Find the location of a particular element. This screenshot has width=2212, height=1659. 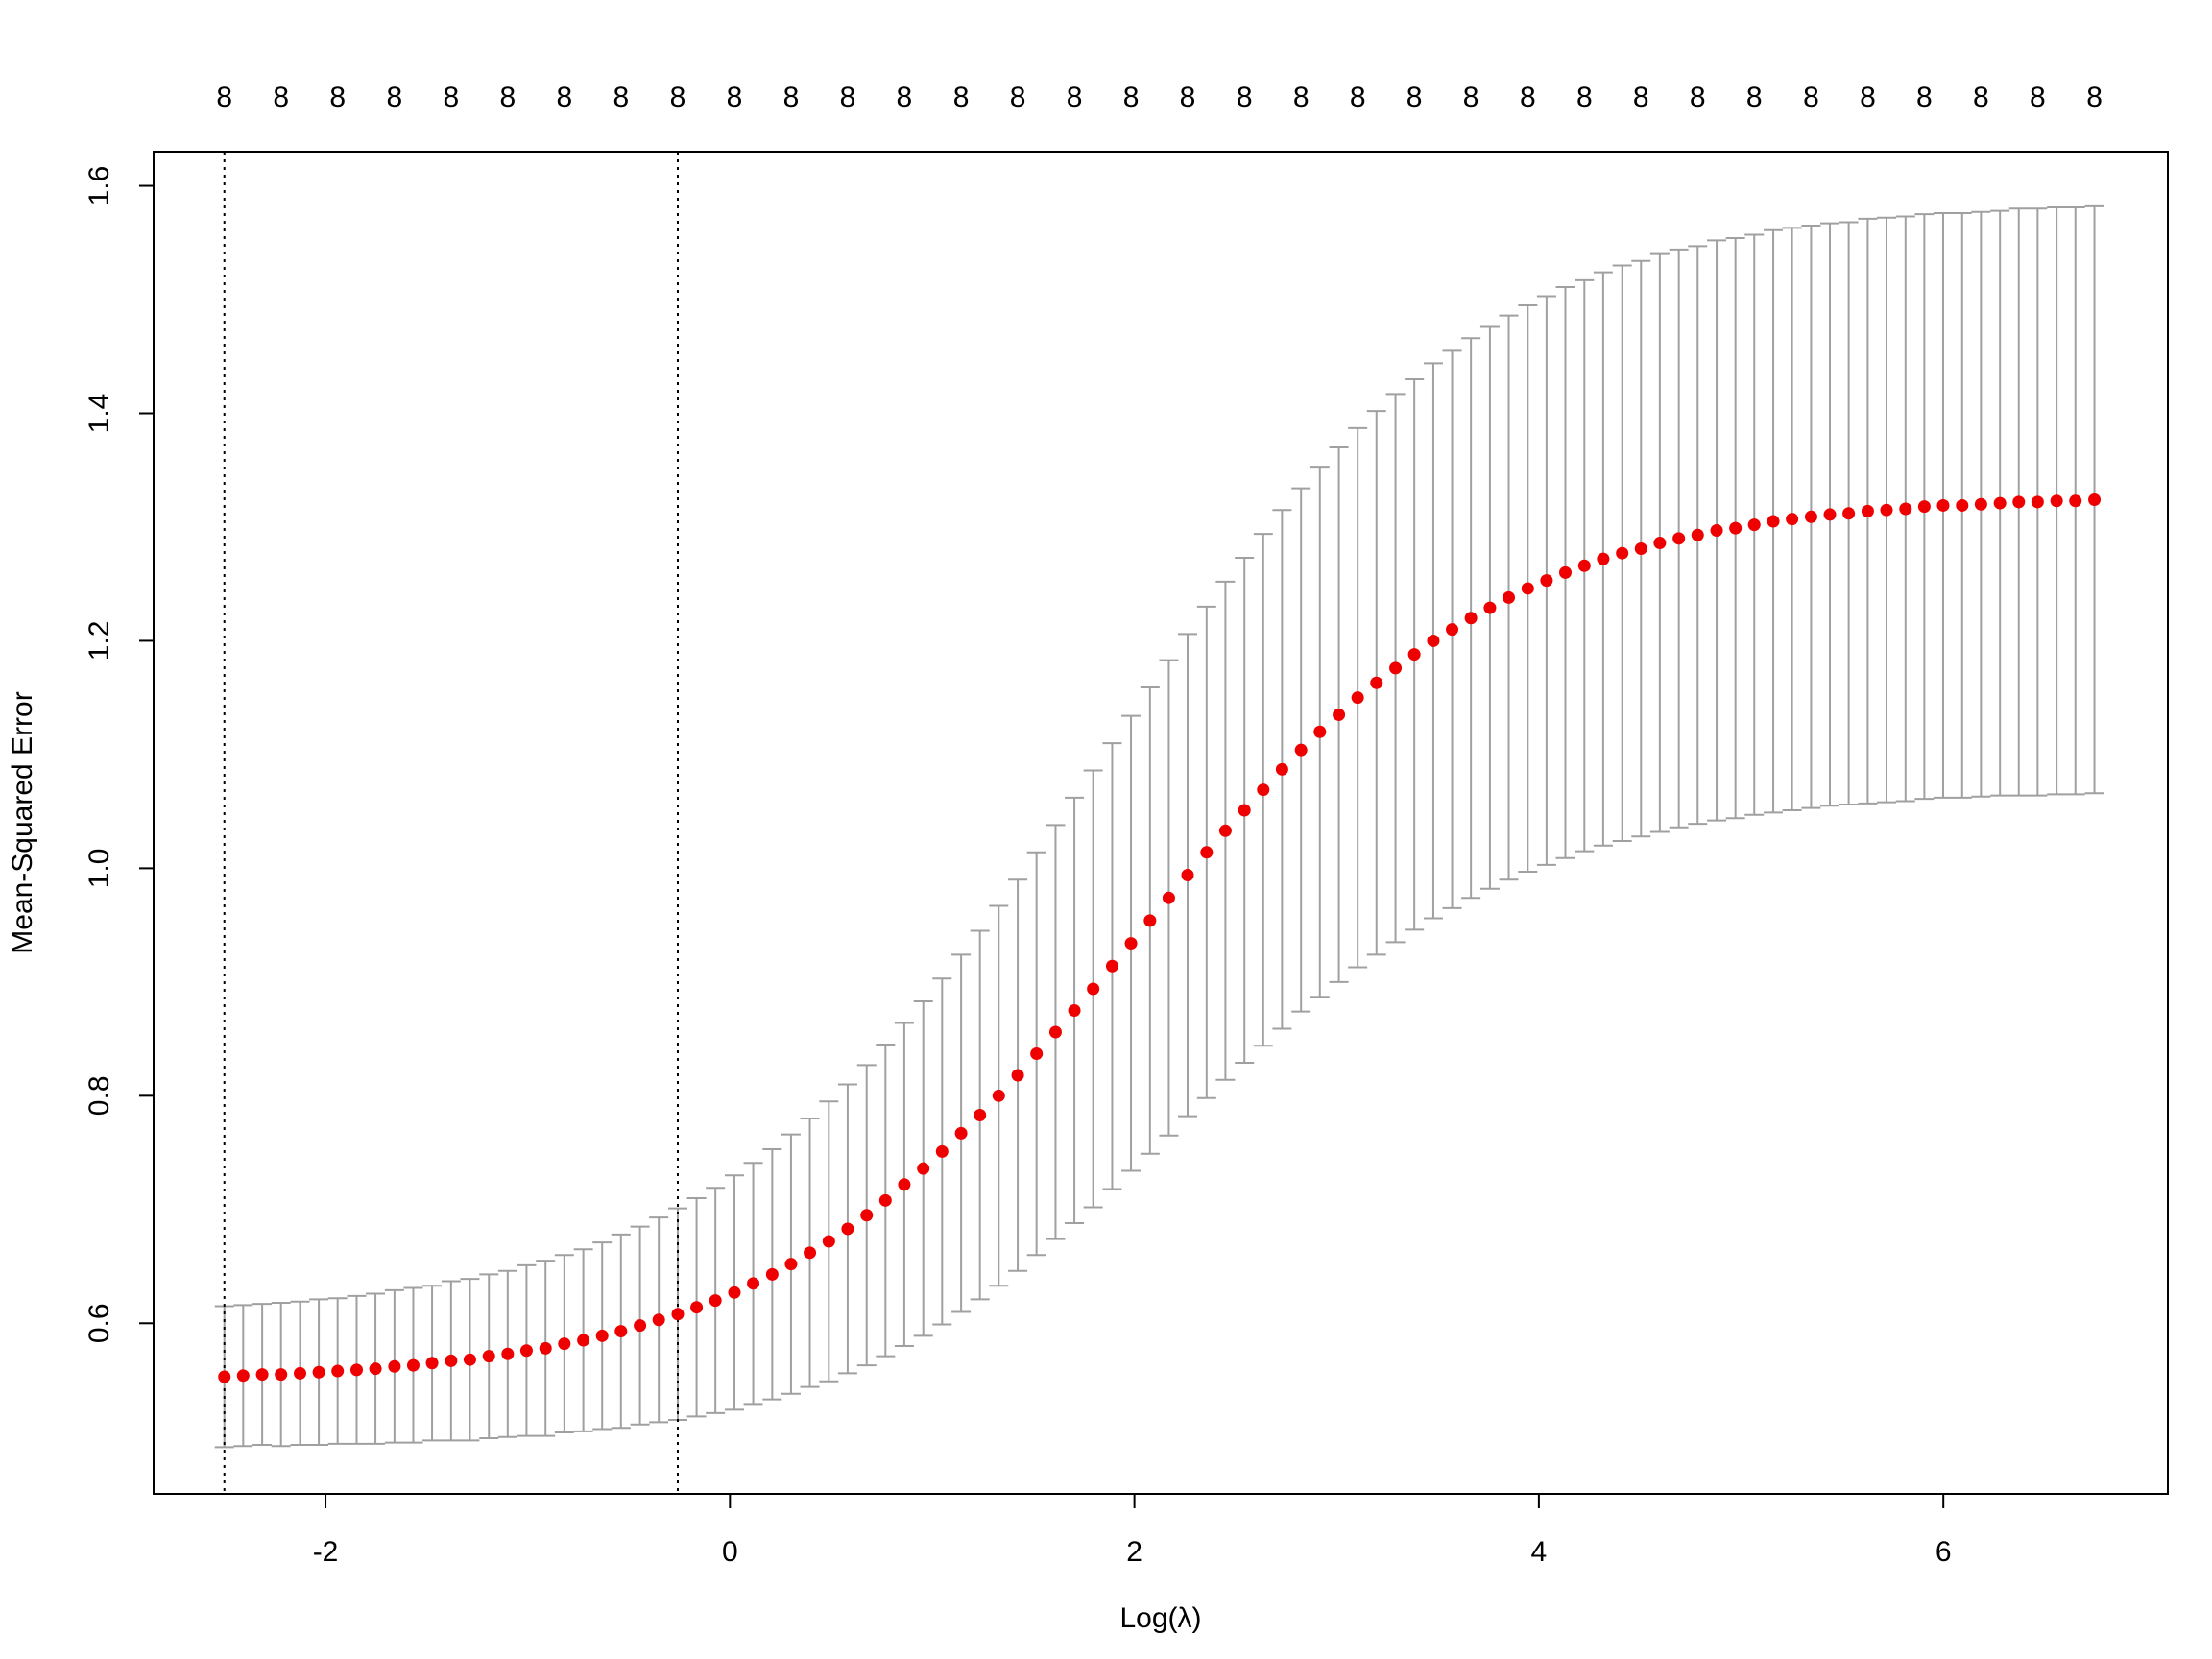

x-axis-label: Log(λ) is located at coordinates (1160, 1618).